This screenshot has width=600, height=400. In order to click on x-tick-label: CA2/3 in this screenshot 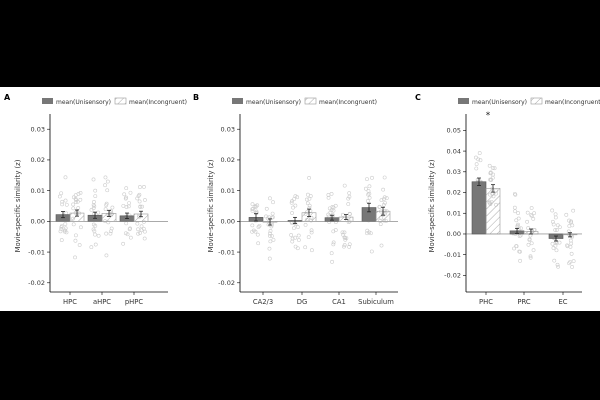, I will do `click(263, 302)`.